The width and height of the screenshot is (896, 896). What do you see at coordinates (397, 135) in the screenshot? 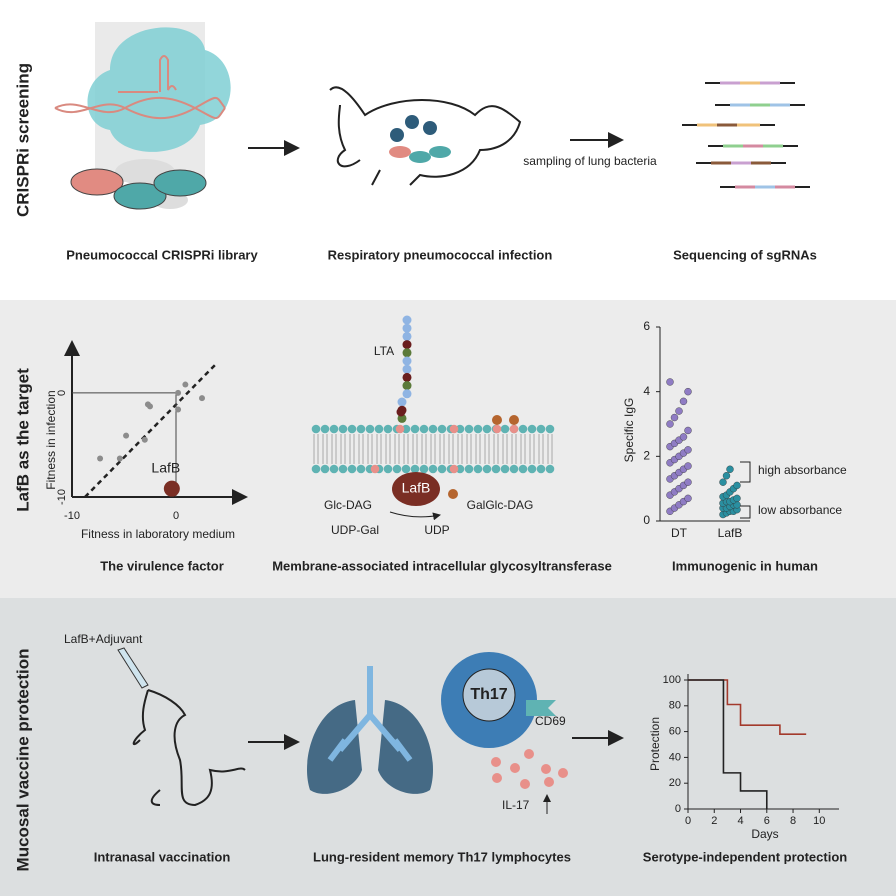
I see `pneumococcus` at bounding box center [397, 135].